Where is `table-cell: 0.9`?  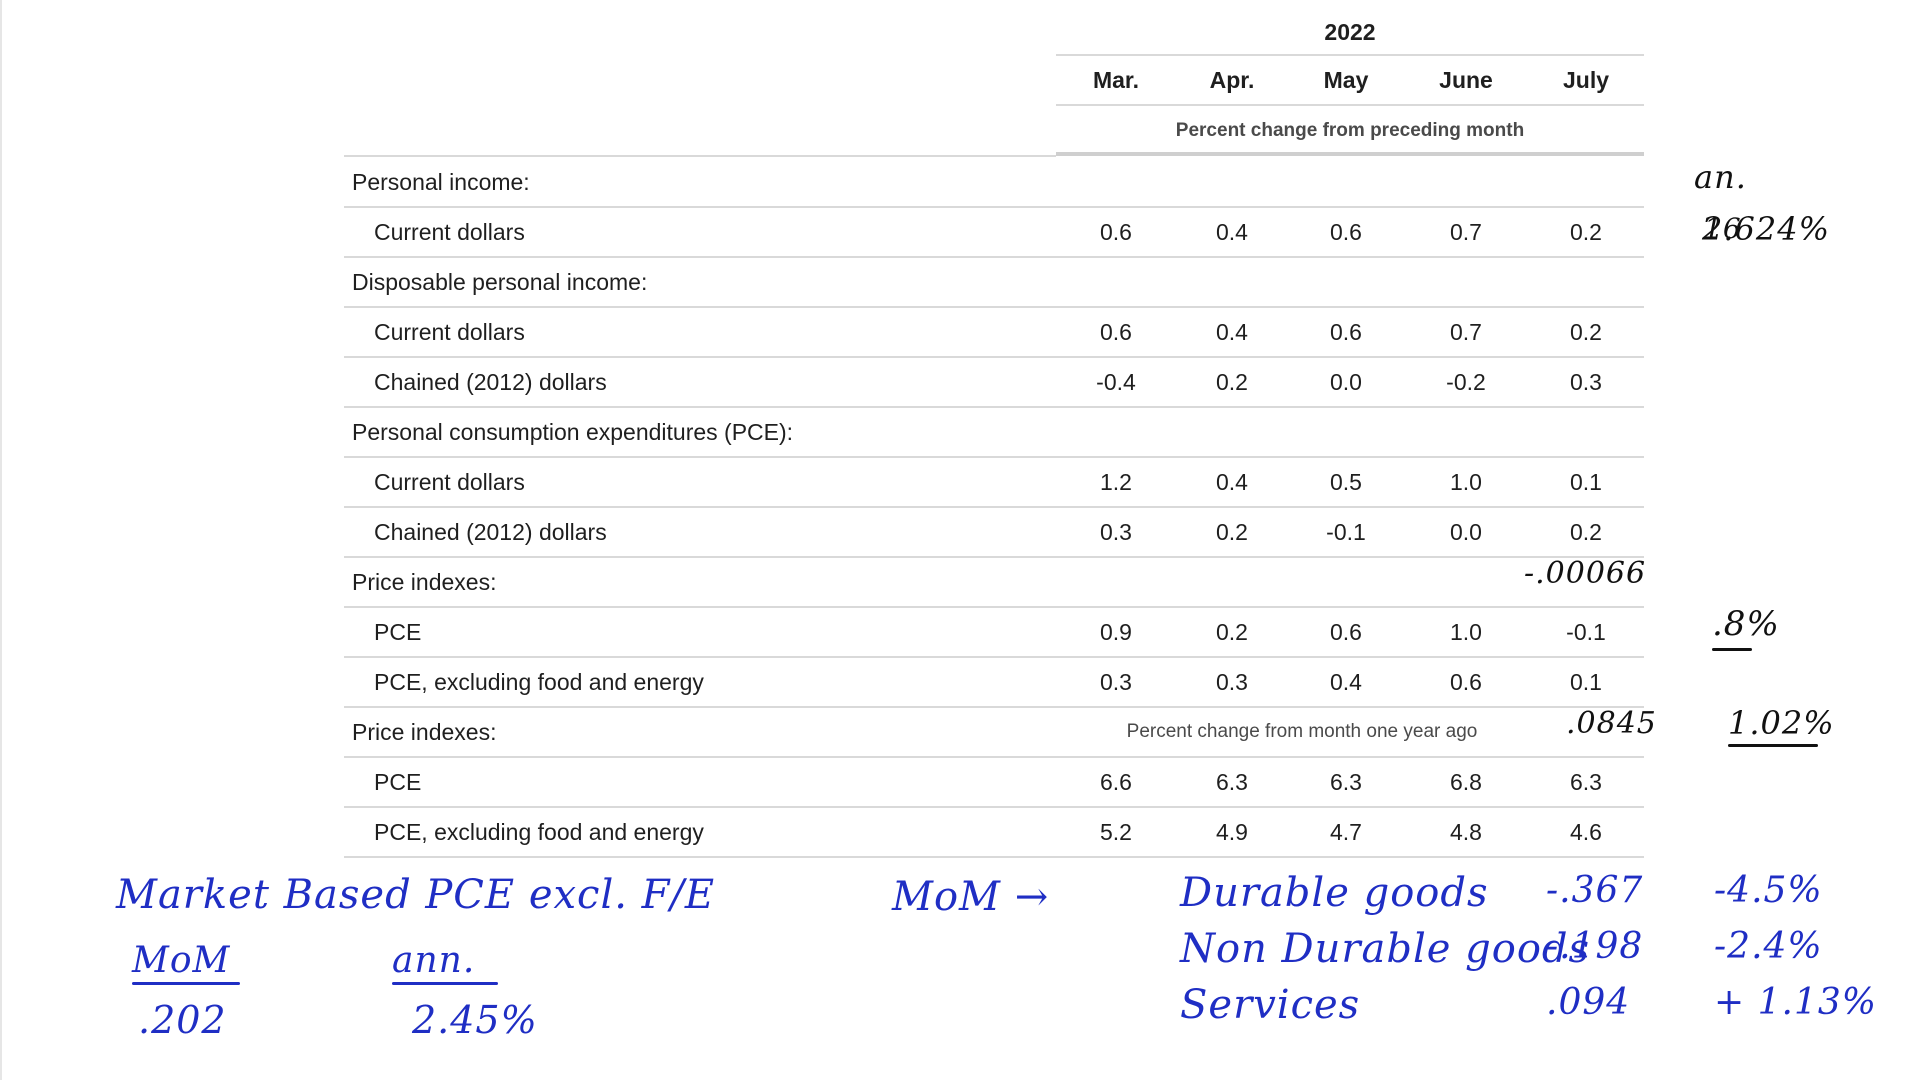 table-cell: 0.9 is located at coordinates (1116, 632).